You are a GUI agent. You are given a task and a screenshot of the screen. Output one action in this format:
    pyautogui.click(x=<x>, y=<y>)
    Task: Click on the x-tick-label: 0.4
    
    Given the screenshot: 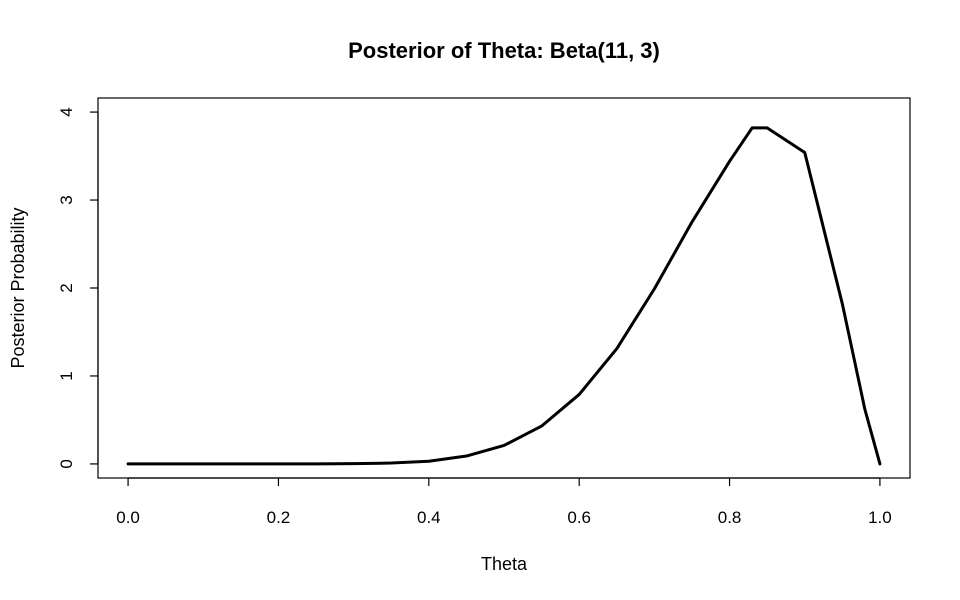 What is the action you would take?
    pyautogui.click(x=429, y=517)
    